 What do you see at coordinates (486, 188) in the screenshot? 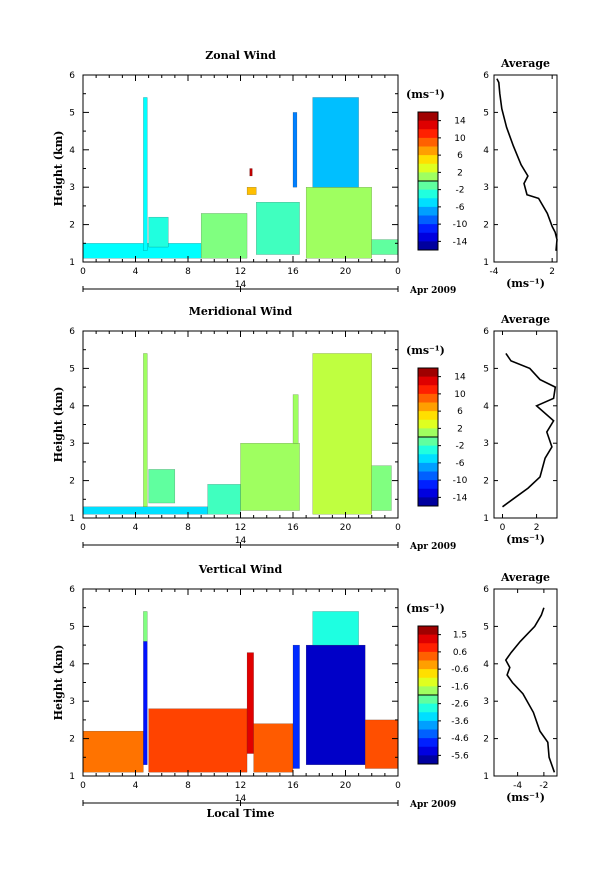
I see `profile-y-tick-label: 3` at bounding box center [486, 188].